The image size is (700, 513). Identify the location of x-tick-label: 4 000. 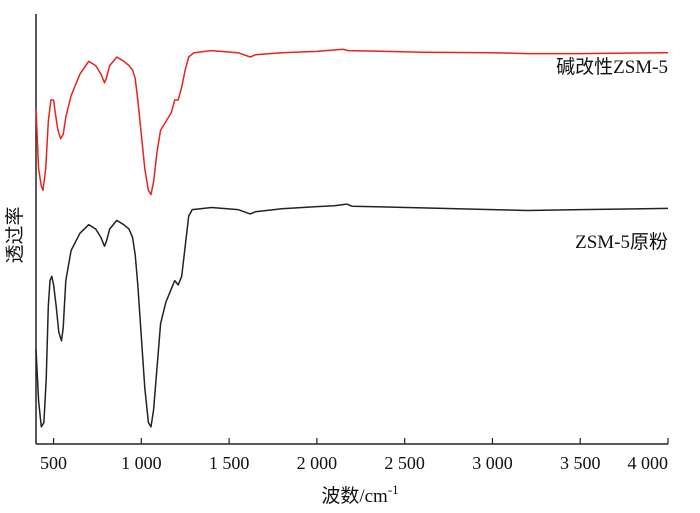
(648, 463).